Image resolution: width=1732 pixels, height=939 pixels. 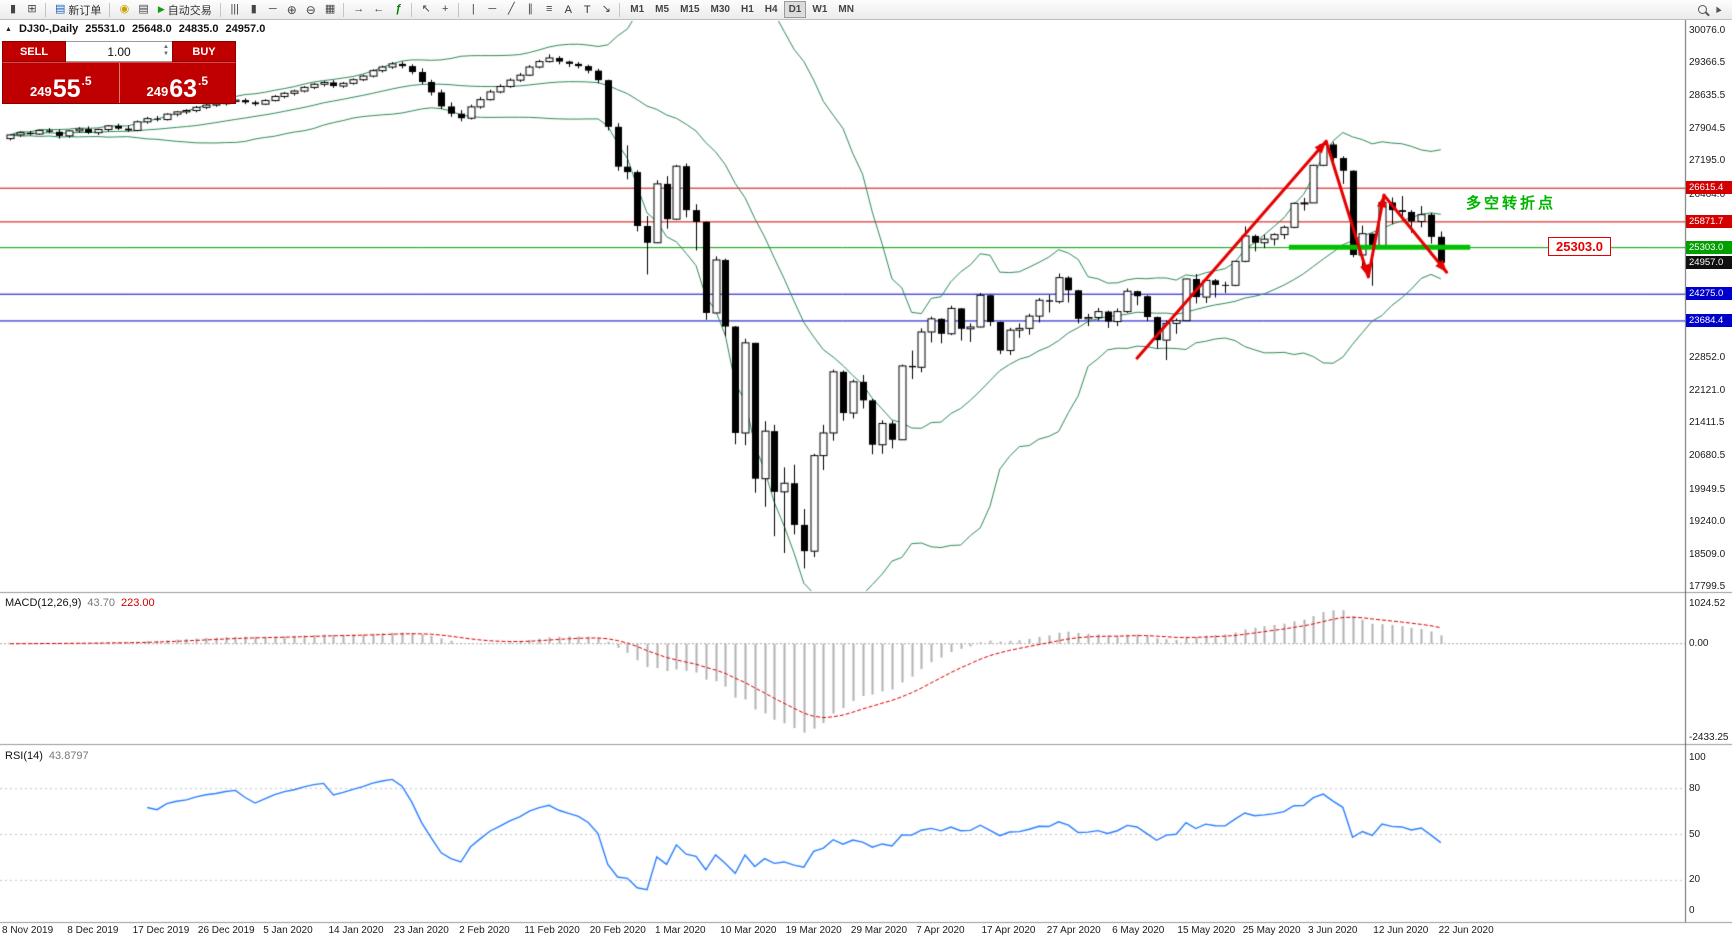 I want to click on spinner-up-icon: ▲, so click(x=166, y=47).